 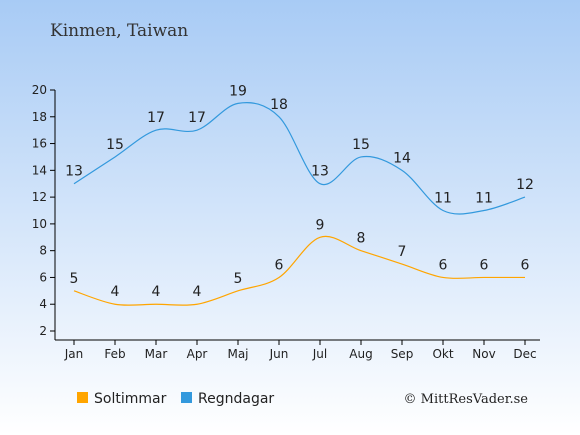 I want to click on y-tick-label: 4, so click(x=43, y=304).